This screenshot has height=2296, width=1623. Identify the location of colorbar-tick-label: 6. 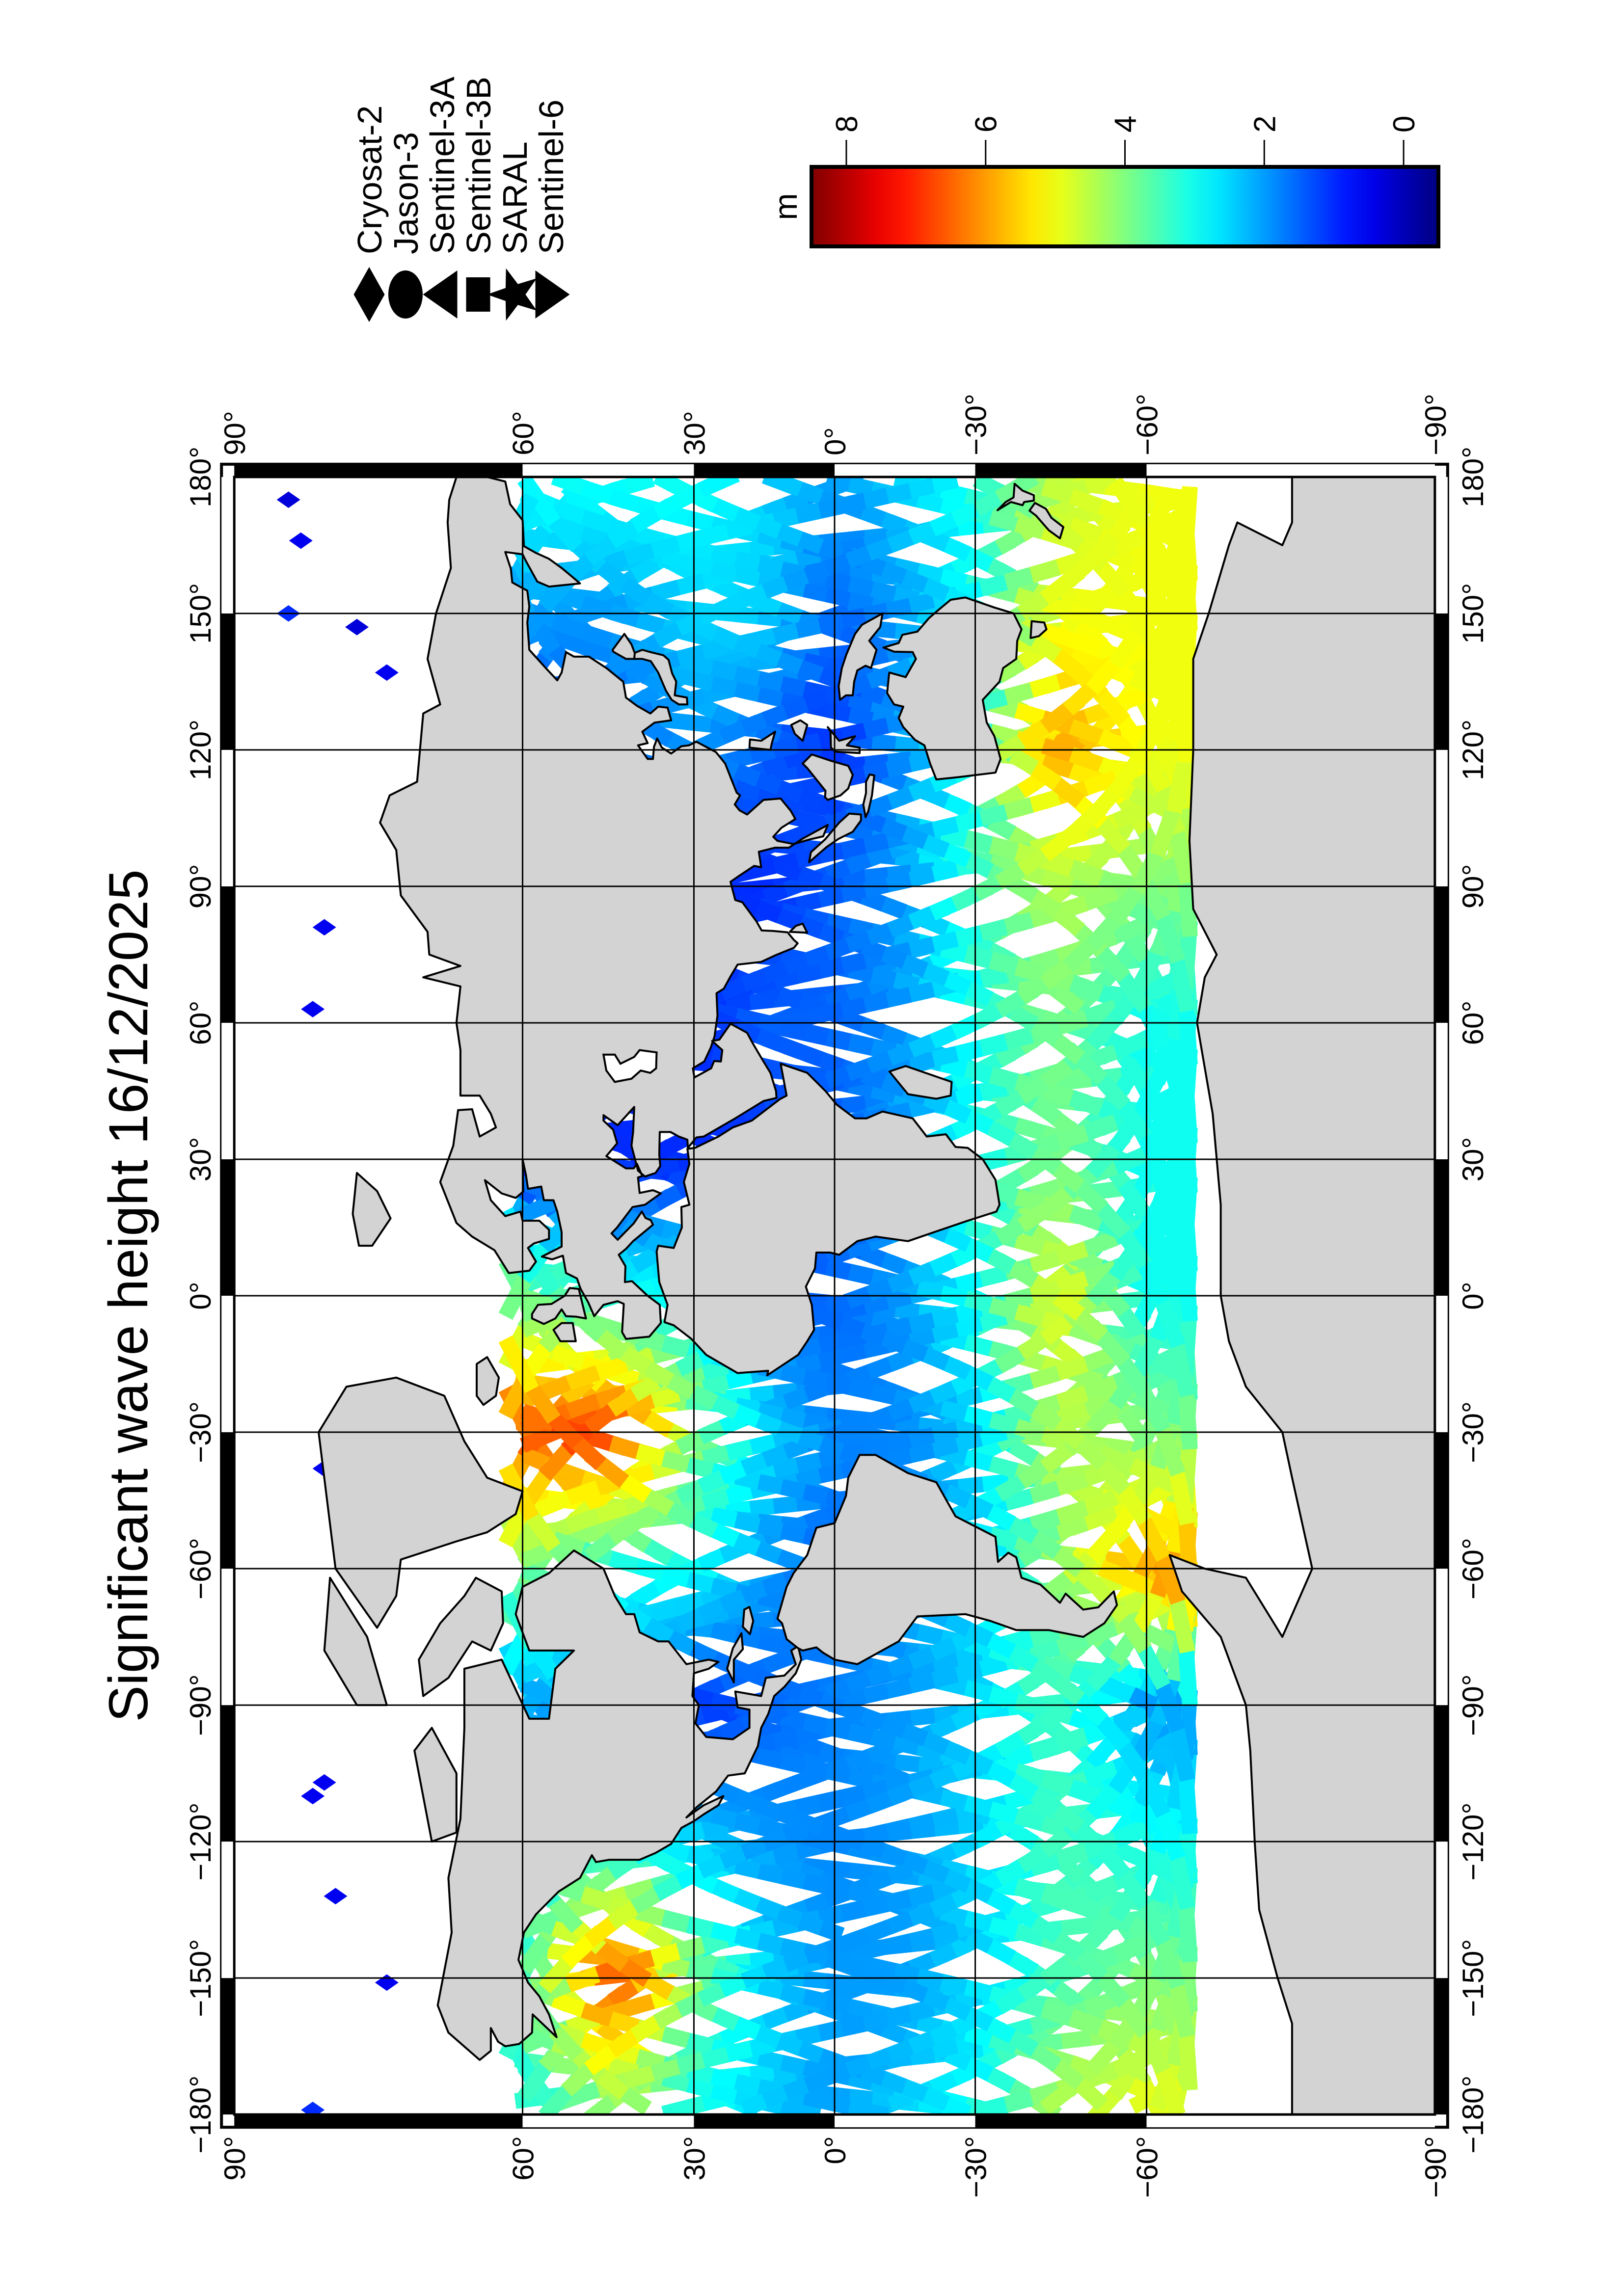
(986, 125).